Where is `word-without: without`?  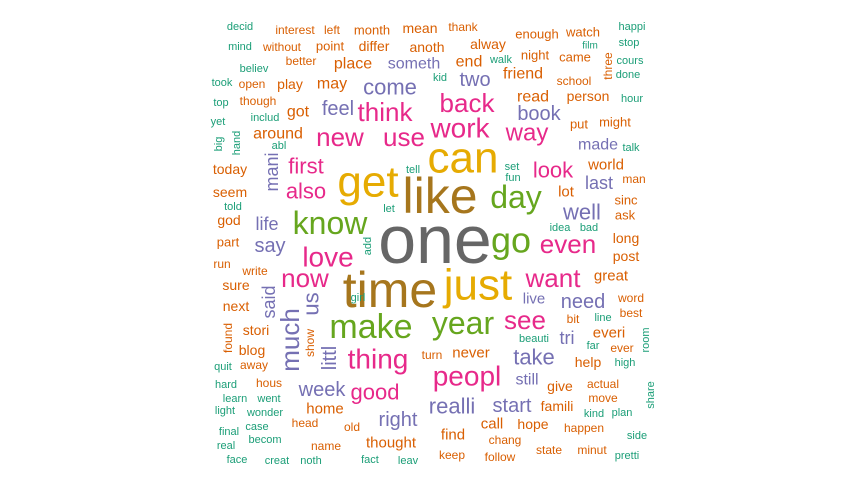
word-without: without is located at coordinates (282, 47).